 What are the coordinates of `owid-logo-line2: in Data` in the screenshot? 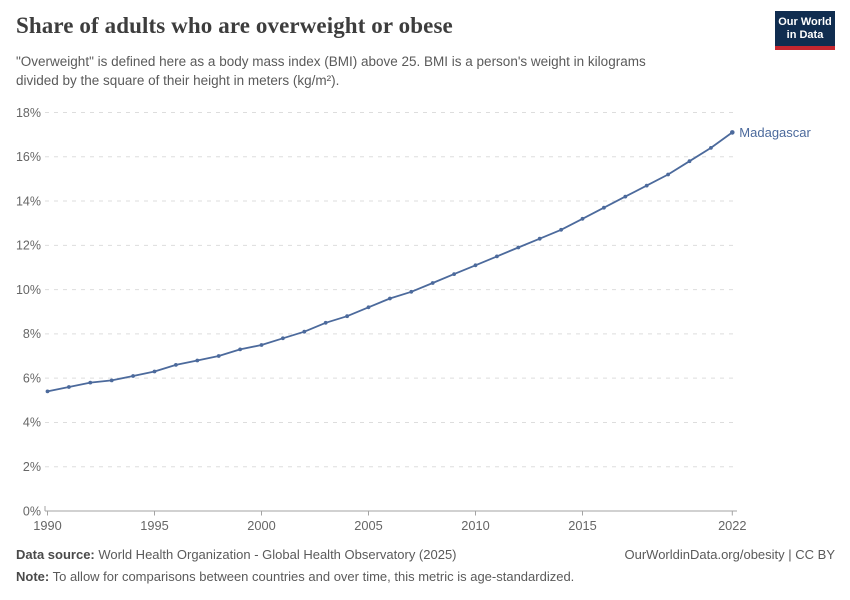 It's located at (805, 35).